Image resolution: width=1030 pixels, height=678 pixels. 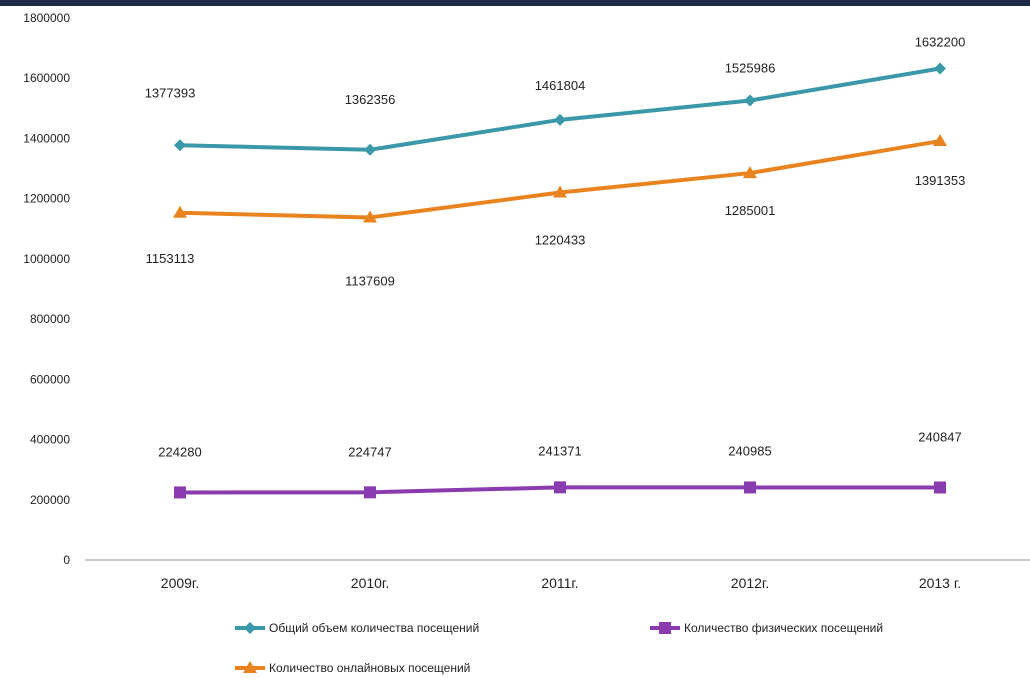 What do you see at coordinates (369, 451) in the screenshot?
I see `data-label: 224747` at bounding box center [369, 451].